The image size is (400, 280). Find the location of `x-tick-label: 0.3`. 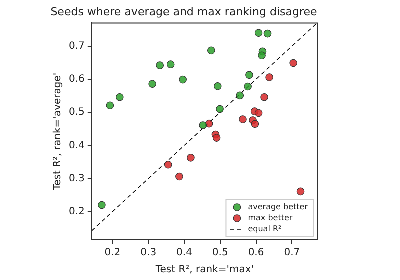

x-tick-label: 0.3 is located at coordinates (148, 253).